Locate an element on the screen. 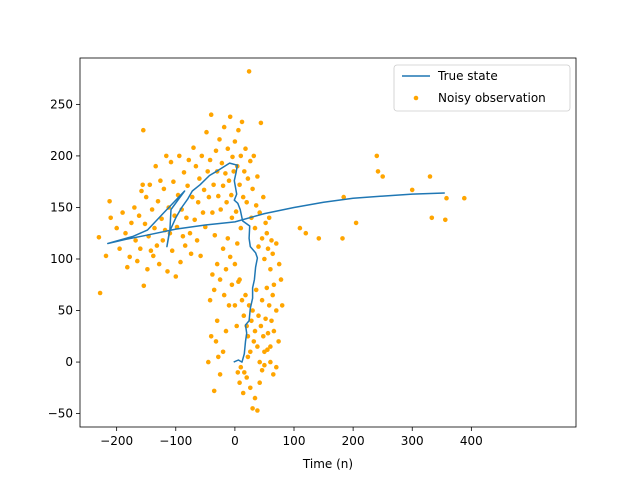  legend-true-state-label: True state is located at coordinates (467, 76).